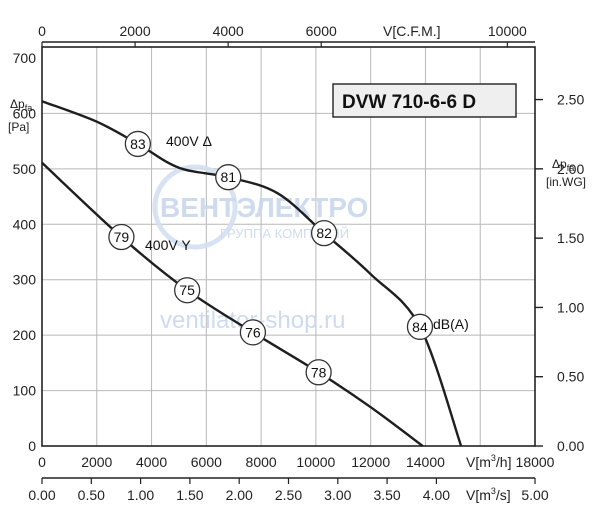  I want to click on db-marker-label: 81, so click(228, 177).